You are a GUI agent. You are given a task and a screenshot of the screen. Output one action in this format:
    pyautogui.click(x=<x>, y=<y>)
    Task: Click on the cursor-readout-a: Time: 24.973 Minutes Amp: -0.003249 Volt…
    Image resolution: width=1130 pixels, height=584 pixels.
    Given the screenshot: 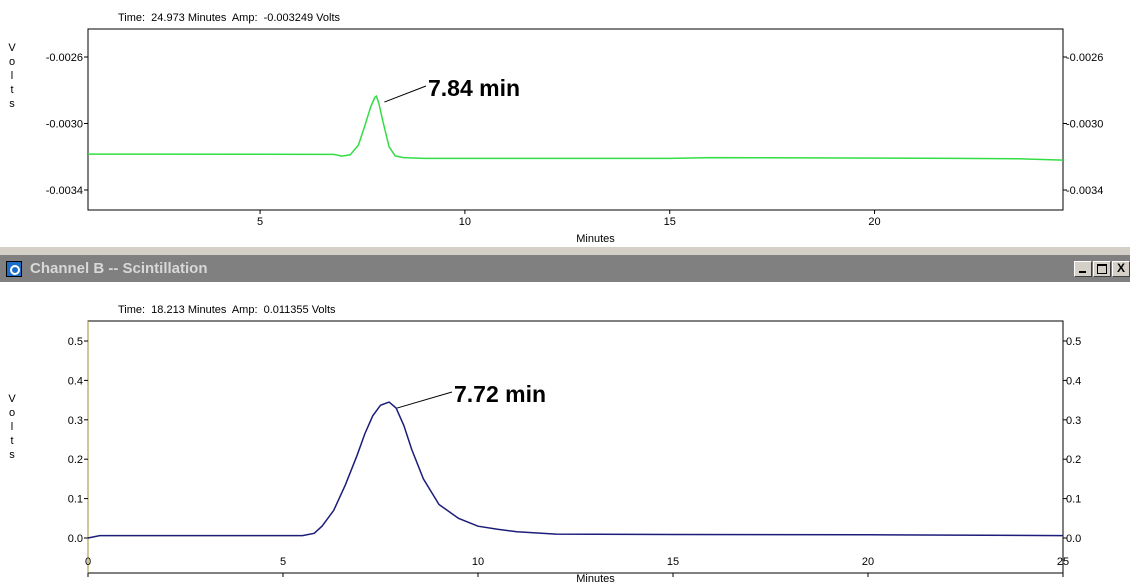 What is the action you would take?
    pyautogui.click(x=230, y=18)
    